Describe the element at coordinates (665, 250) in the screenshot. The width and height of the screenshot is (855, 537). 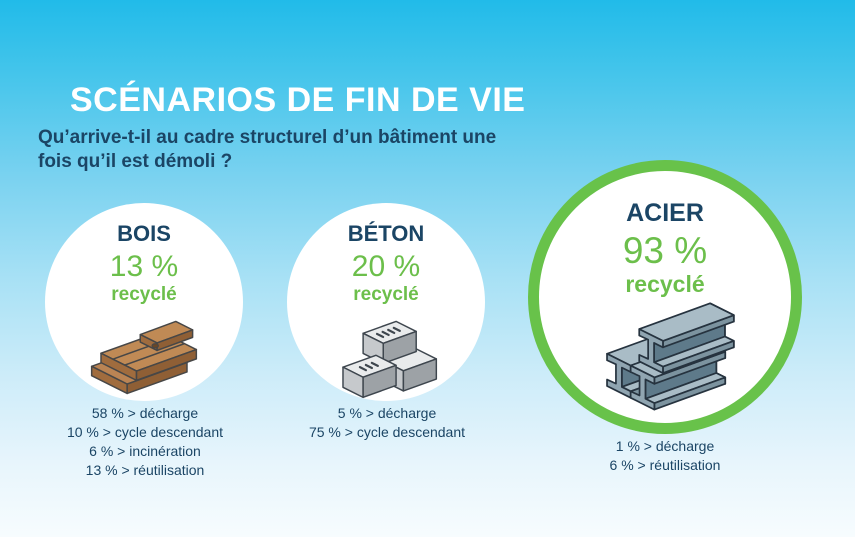
I see `recycled-percentage-acier: 93 %` at that location.